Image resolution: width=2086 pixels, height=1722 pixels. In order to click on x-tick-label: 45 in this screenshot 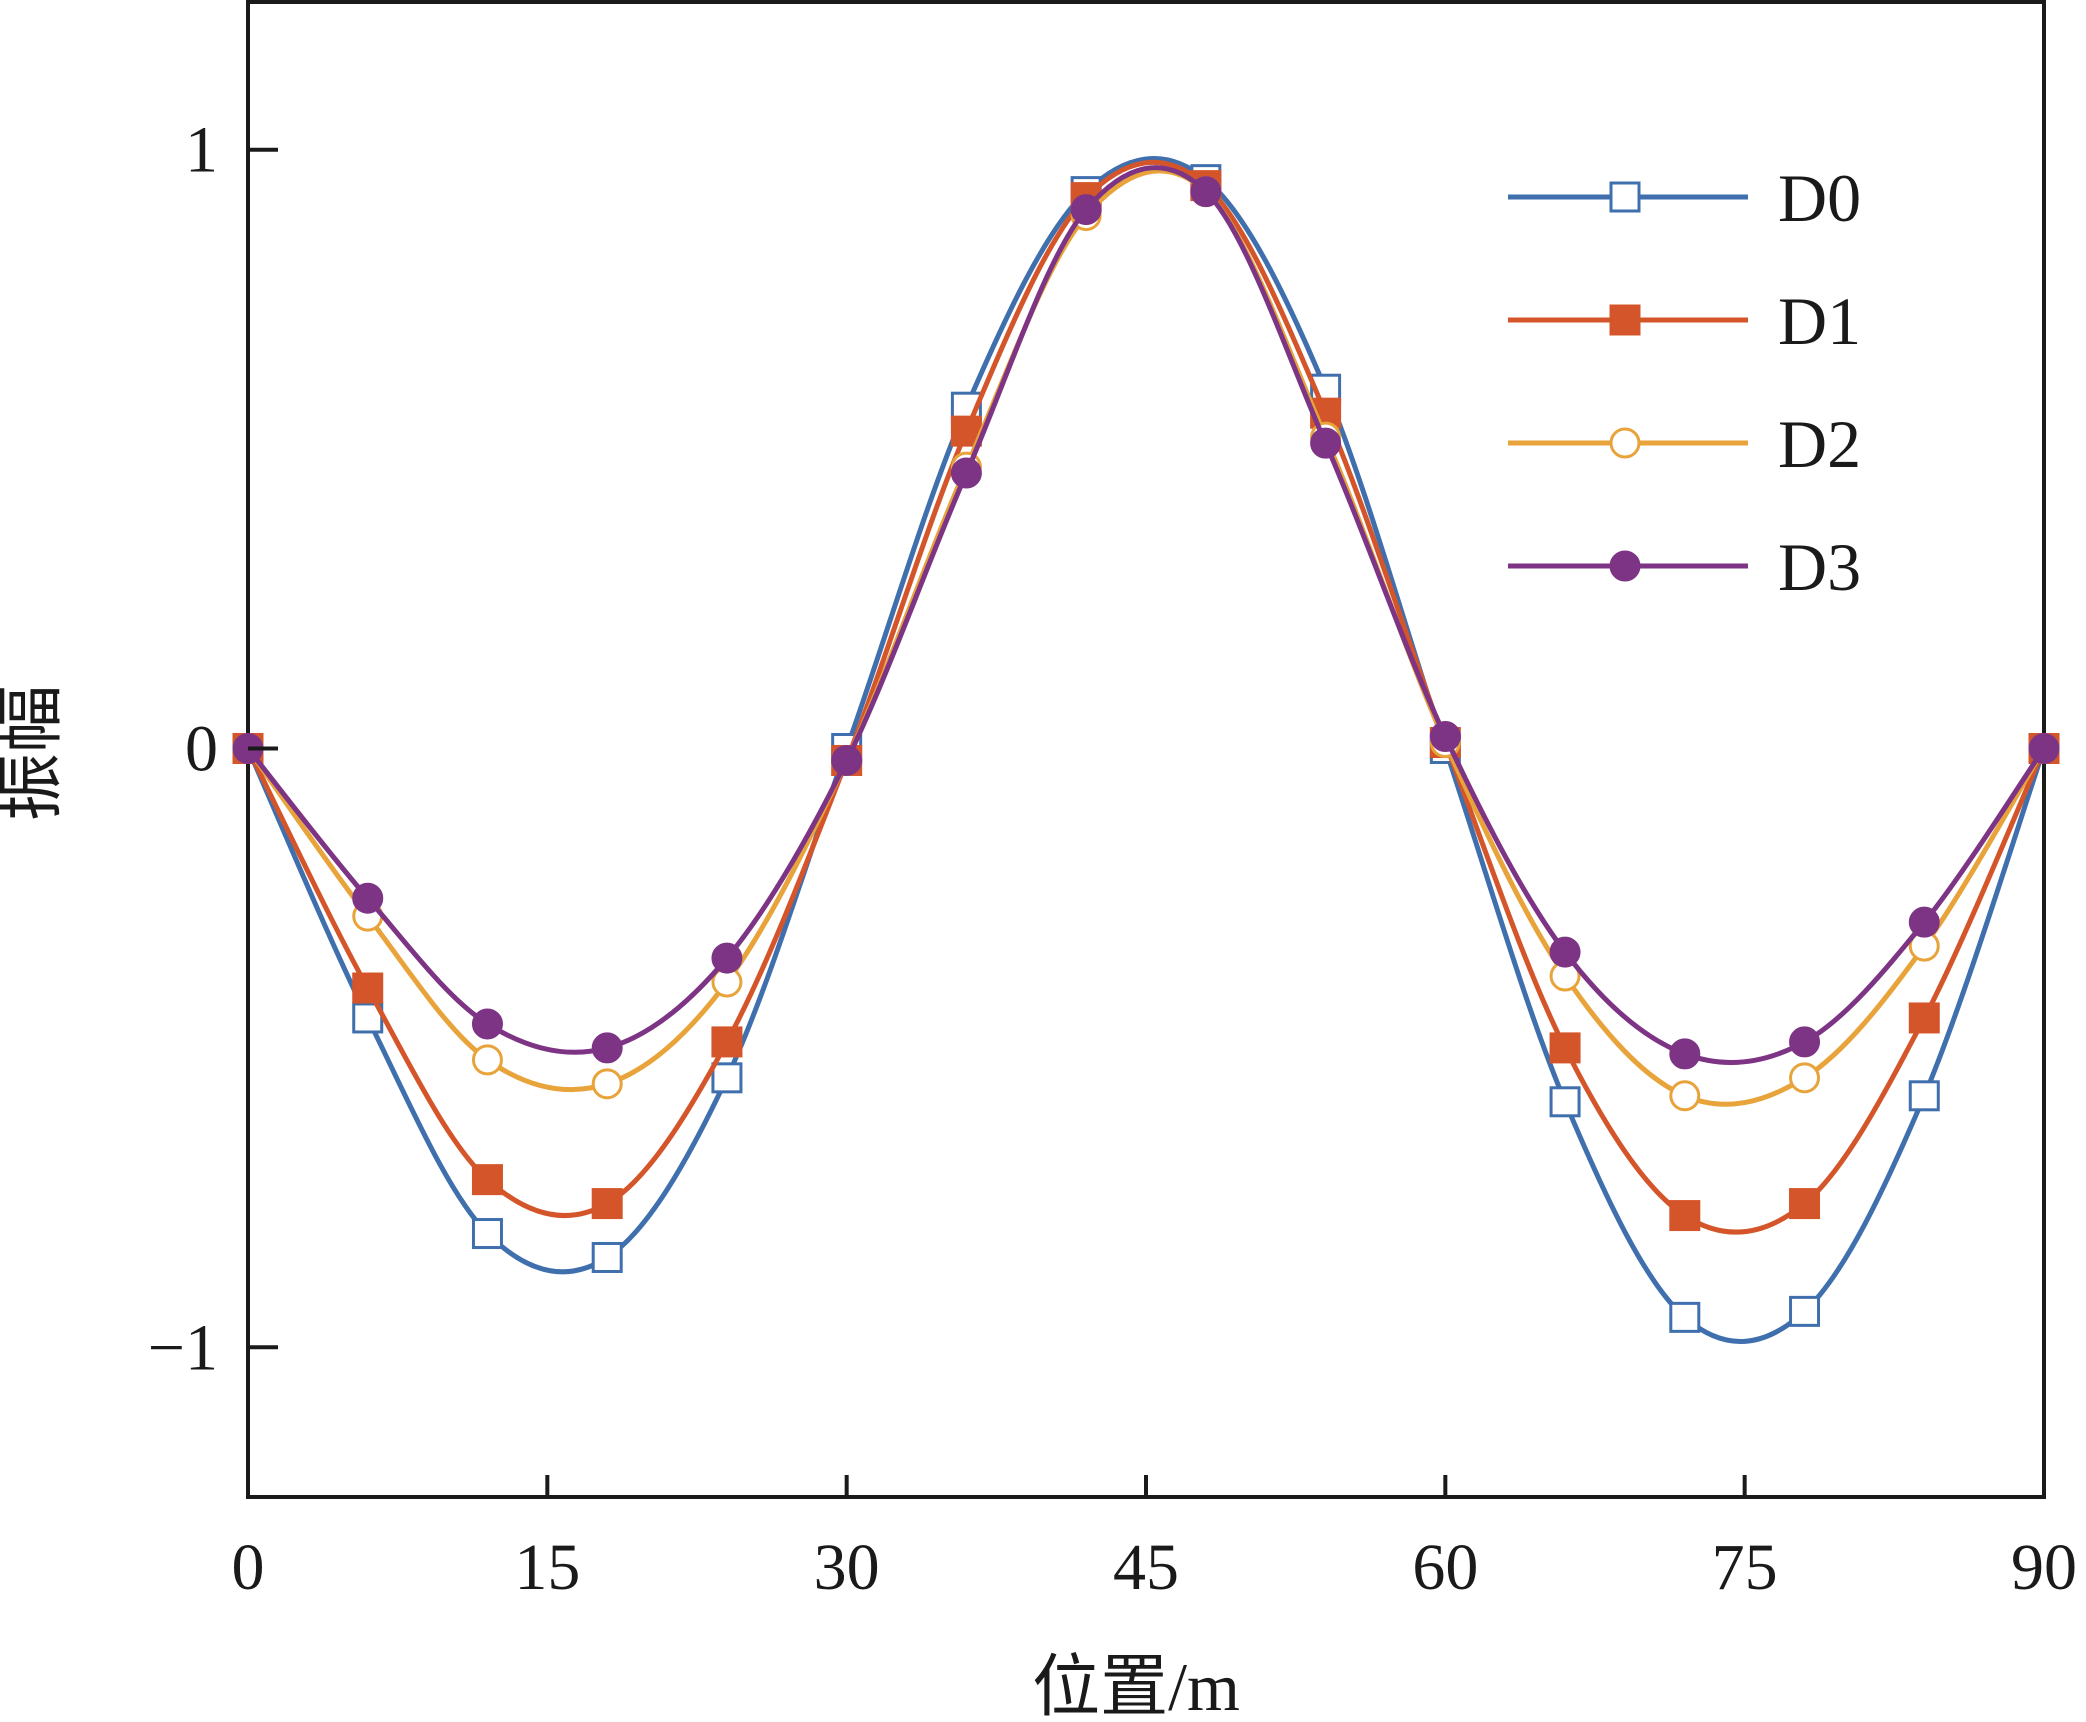, I will do `click(1146, 1567)`.